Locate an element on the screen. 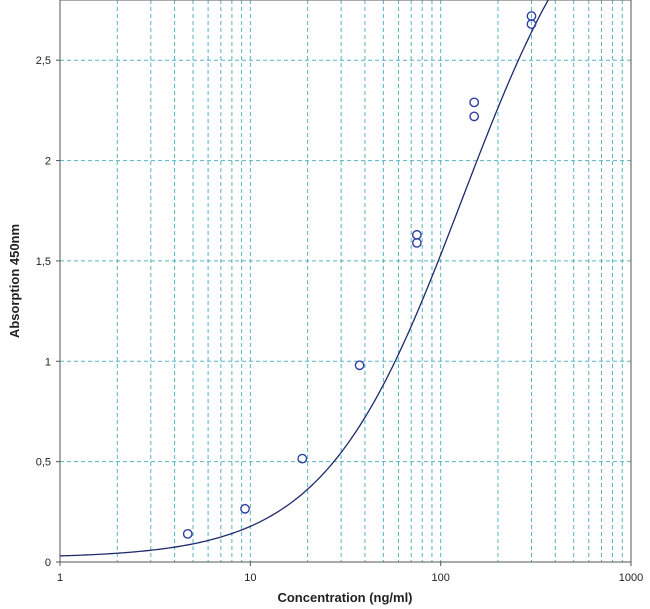  y-tick-label: 2 is located at coordinates (48, 162).